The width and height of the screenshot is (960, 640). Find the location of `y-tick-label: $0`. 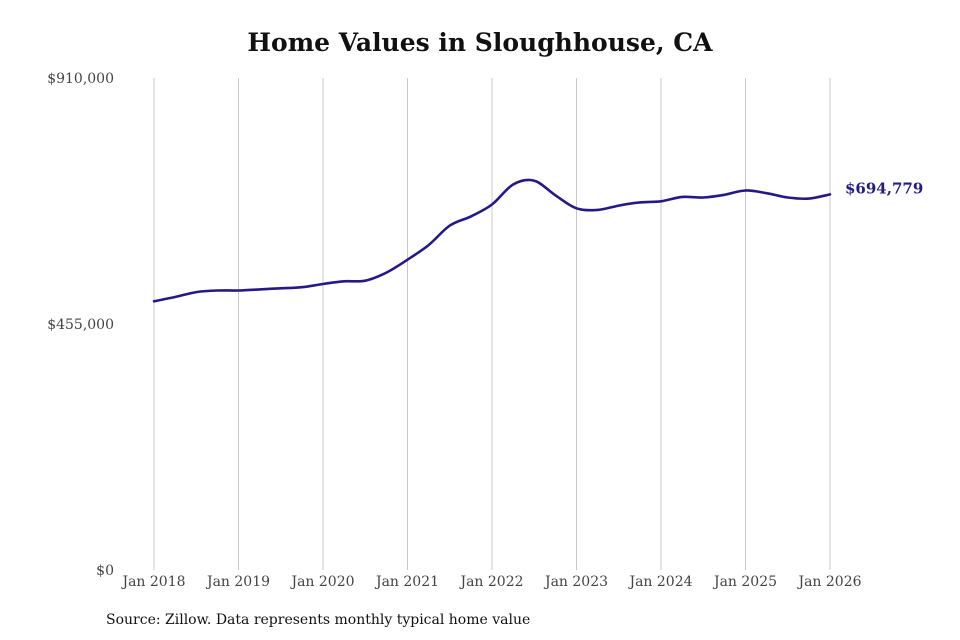

y-tick-label: $0 is located at coordinates (105, 571).